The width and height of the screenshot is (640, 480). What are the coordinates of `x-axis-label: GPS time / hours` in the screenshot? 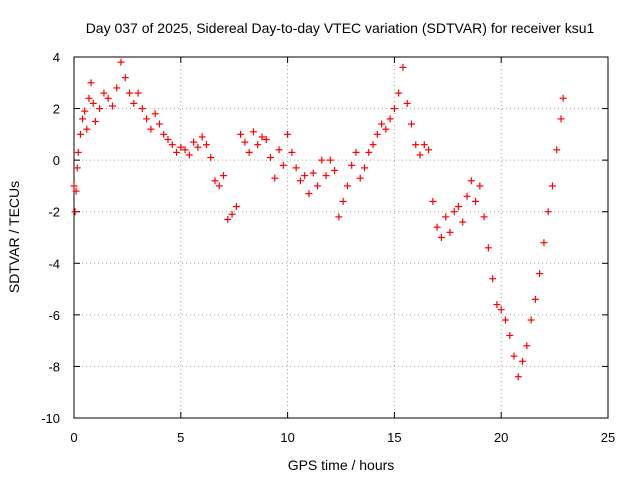 It's located at (341, 465).